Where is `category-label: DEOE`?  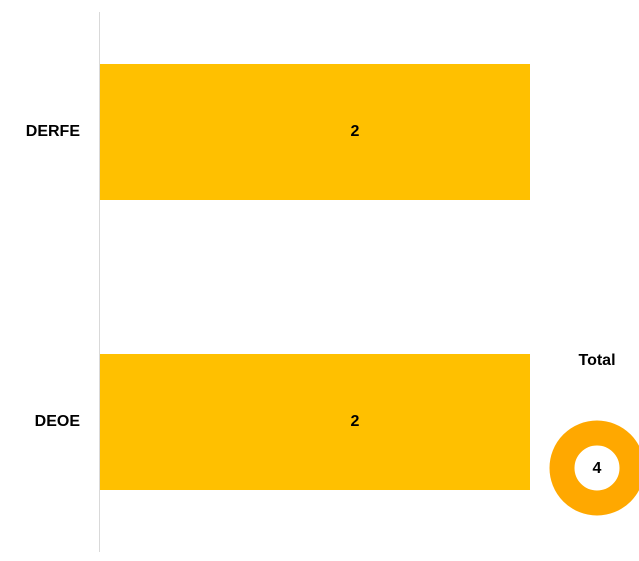
category-label: DEOE is located at coordinates (58, 421).